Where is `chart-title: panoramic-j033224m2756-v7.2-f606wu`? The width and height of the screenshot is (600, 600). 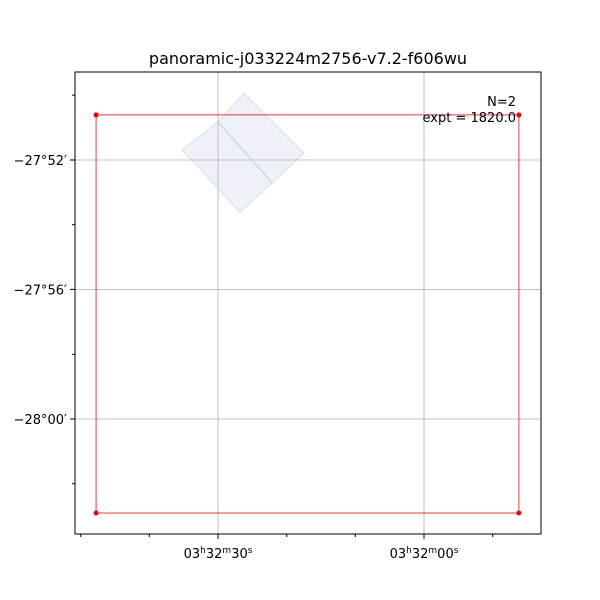 chart-title: panoramic-j033224m2756-v7.2-f606wu is located at coordinates (308, 58).